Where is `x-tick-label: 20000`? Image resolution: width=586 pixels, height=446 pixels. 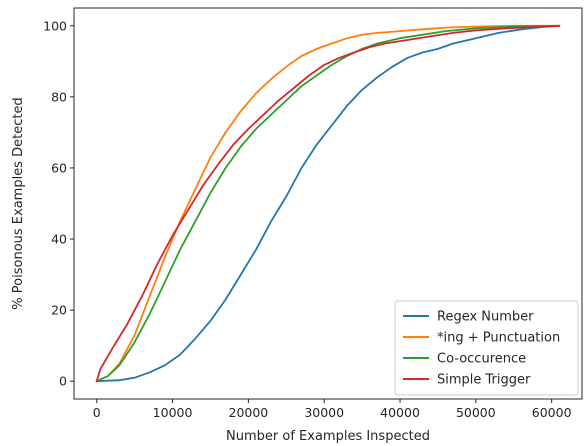
x-tick-label: 20000 is located at coordinates (249, 412).